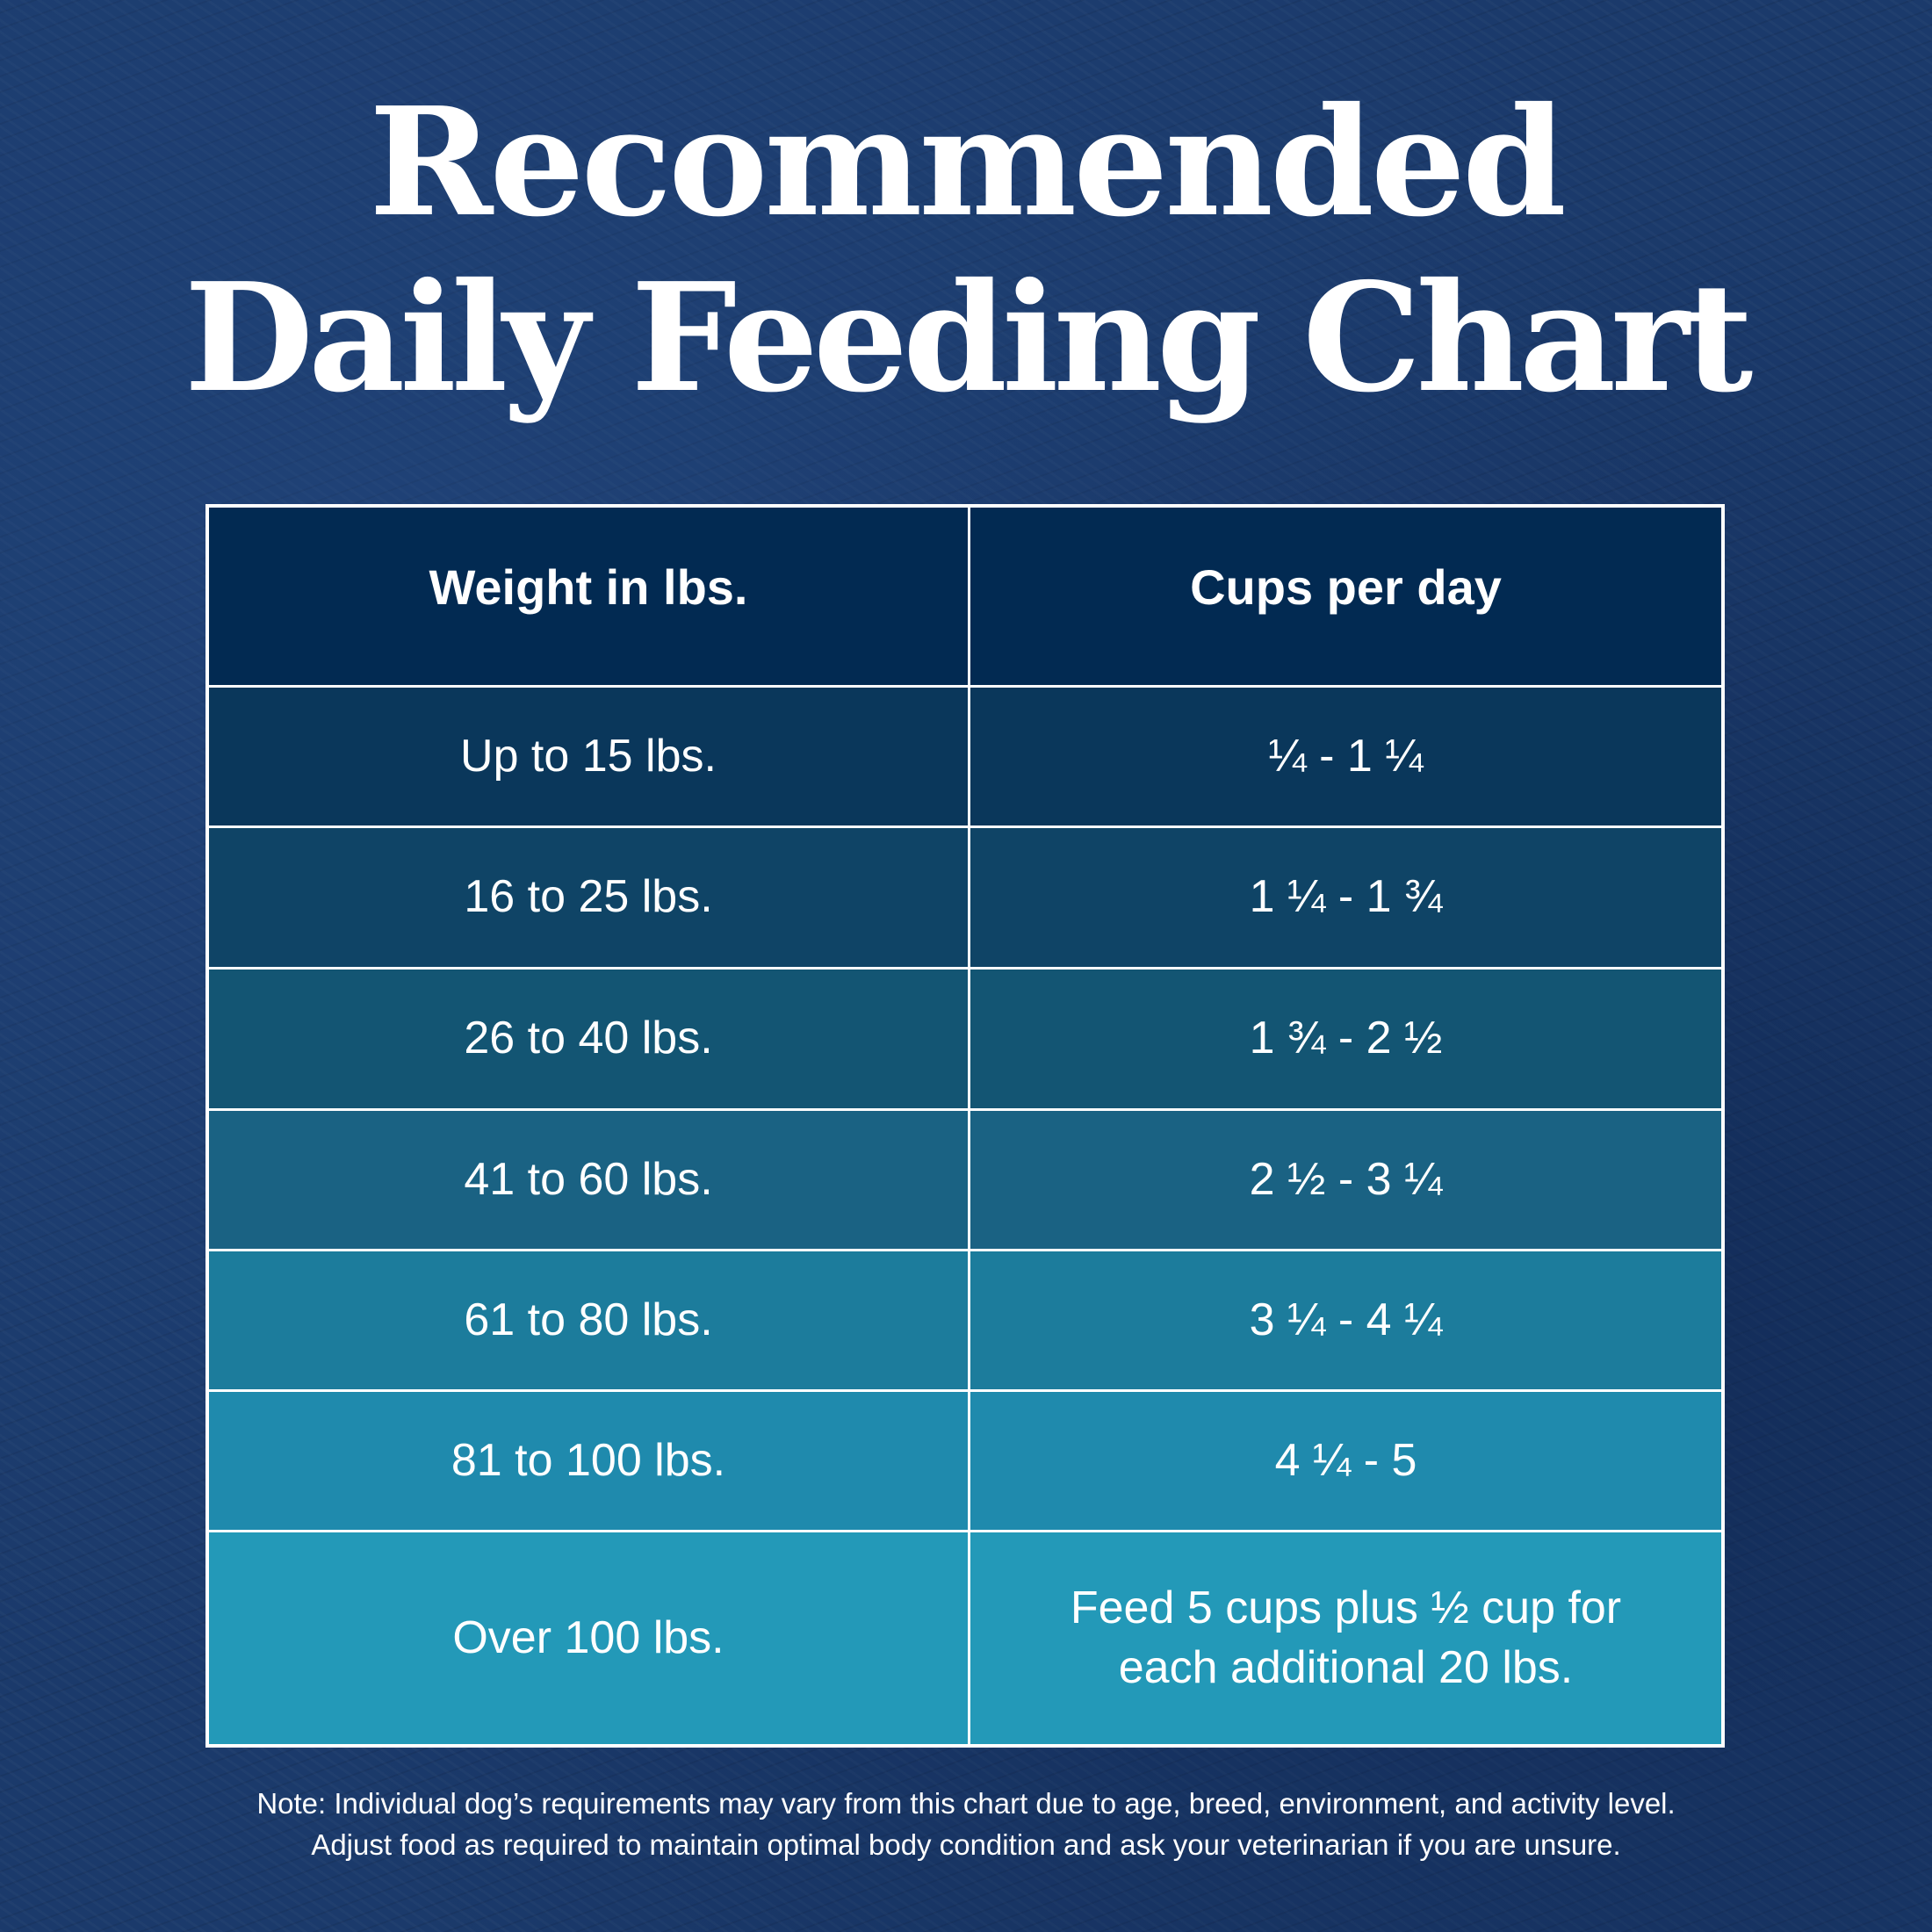 The width and height of the screenshot is (1932, 1932). Describe the element at coordinates (589, 898) in the screenshot. I see `weight-cell: 16 to 25 lbs.` at that location.